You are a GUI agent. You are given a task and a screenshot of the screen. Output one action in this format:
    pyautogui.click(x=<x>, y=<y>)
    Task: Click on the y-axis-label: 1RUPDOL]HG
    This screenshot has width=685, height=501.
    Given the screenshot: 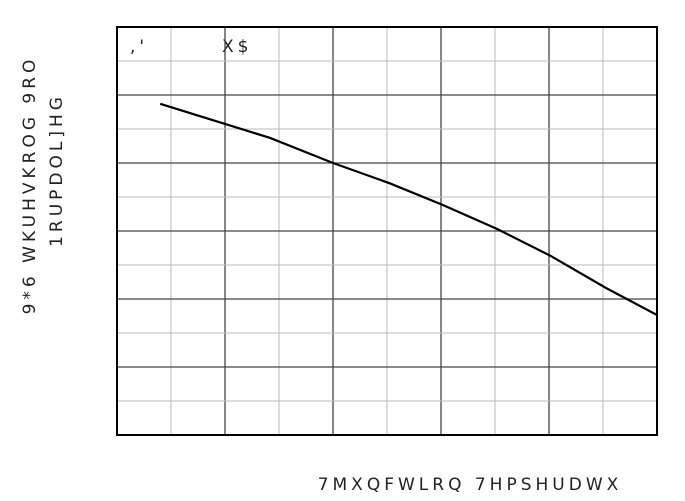 What is the action you would take?
    pyautogui.click(x=57, y=170)
    